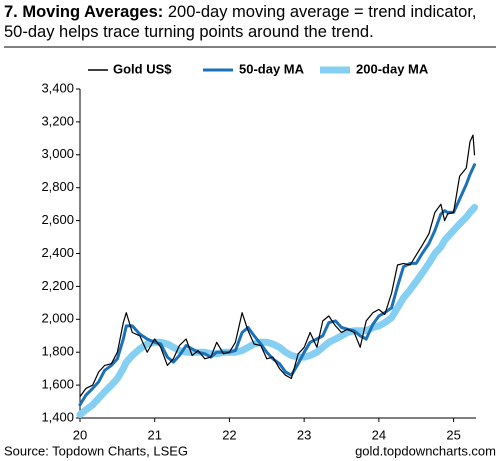  I want to click on y-tick-label: 1,400, so click(57, 416).